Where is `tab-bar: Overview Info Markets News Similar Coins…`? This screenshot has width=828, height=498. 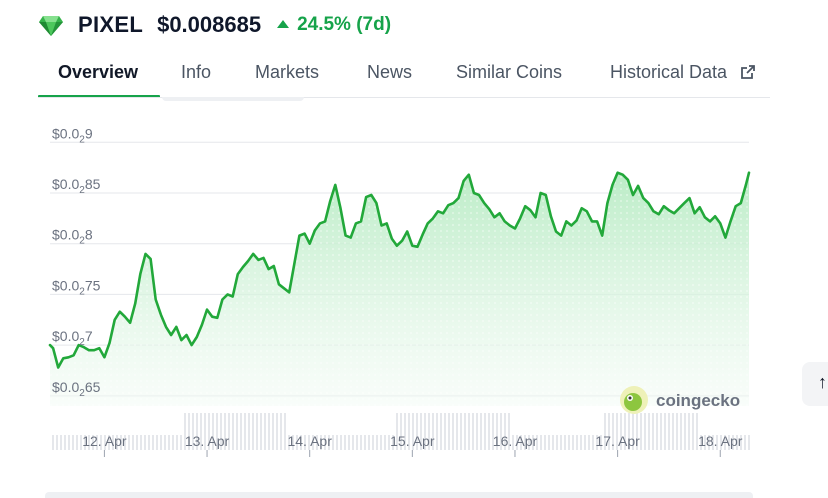
tab-bar: Overview Info Markets News Similar Coins… is located at coordinates (404, 75).